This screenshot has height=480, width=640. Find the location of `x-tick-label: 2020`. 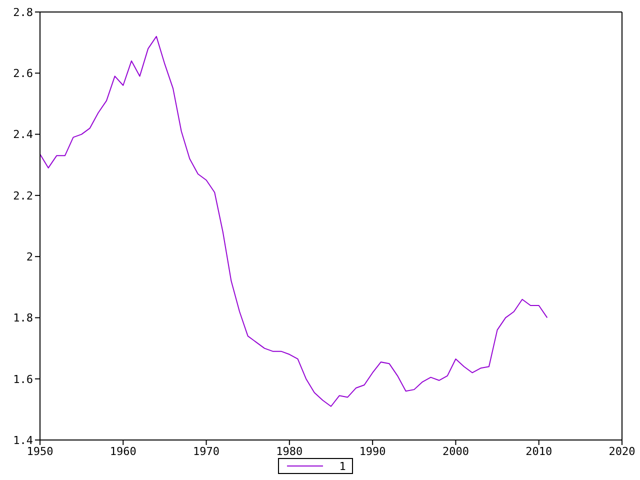

x-tick-label: 2020 is located at coordinates (622, 451).